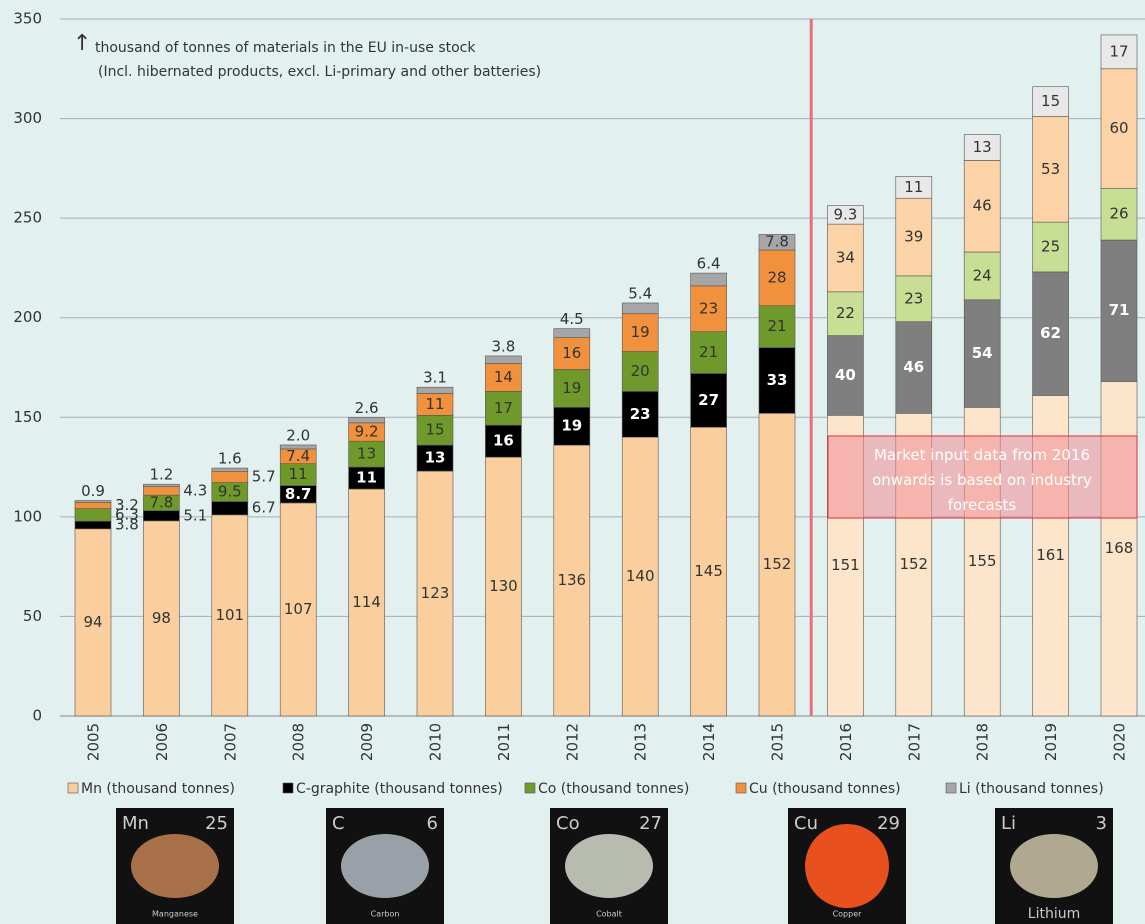 The width and height of the screenshot is (1145, 924). I want to click on value-label: 8.7, so click(298, 494).